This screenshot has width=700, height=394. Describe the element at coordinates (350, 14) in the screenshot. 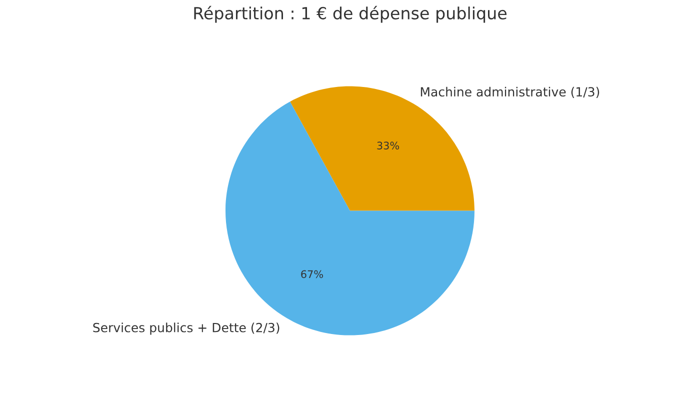

I see `chart-title: Répartition : 1 € de dépense publique` at that location.